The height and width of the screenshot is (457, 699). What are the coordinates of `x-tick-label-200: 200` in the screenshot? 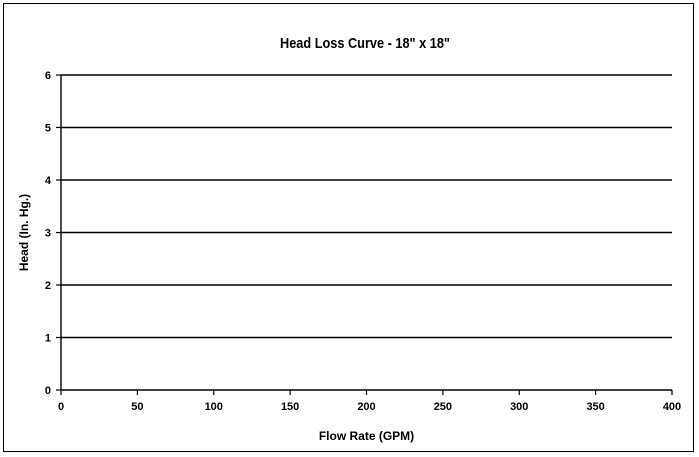 It's located at (366, 407).